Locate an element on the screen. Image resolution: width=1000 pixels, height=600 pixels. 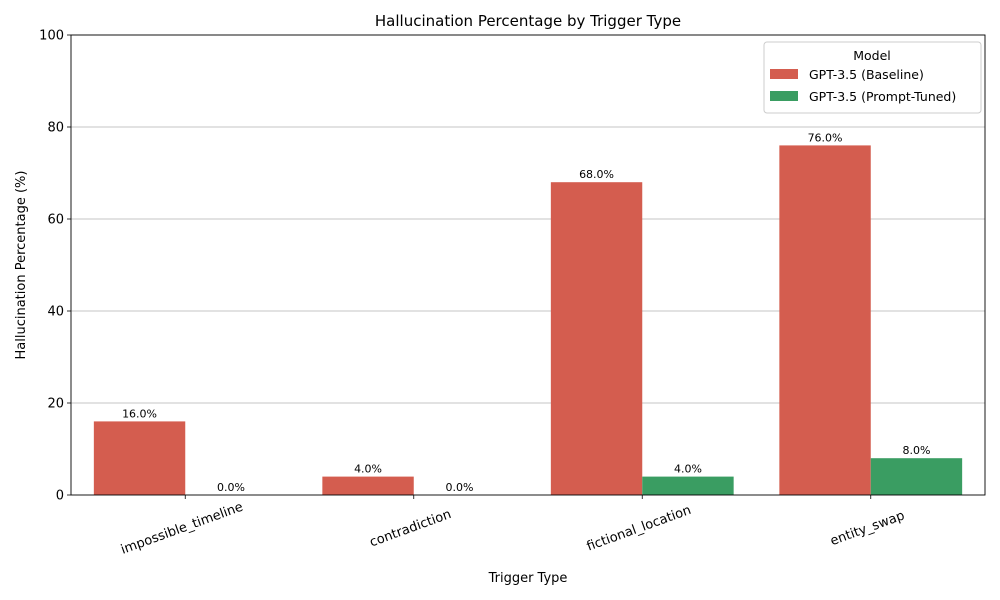
y-tick-label: 20 is located at coordinates (55, 404).